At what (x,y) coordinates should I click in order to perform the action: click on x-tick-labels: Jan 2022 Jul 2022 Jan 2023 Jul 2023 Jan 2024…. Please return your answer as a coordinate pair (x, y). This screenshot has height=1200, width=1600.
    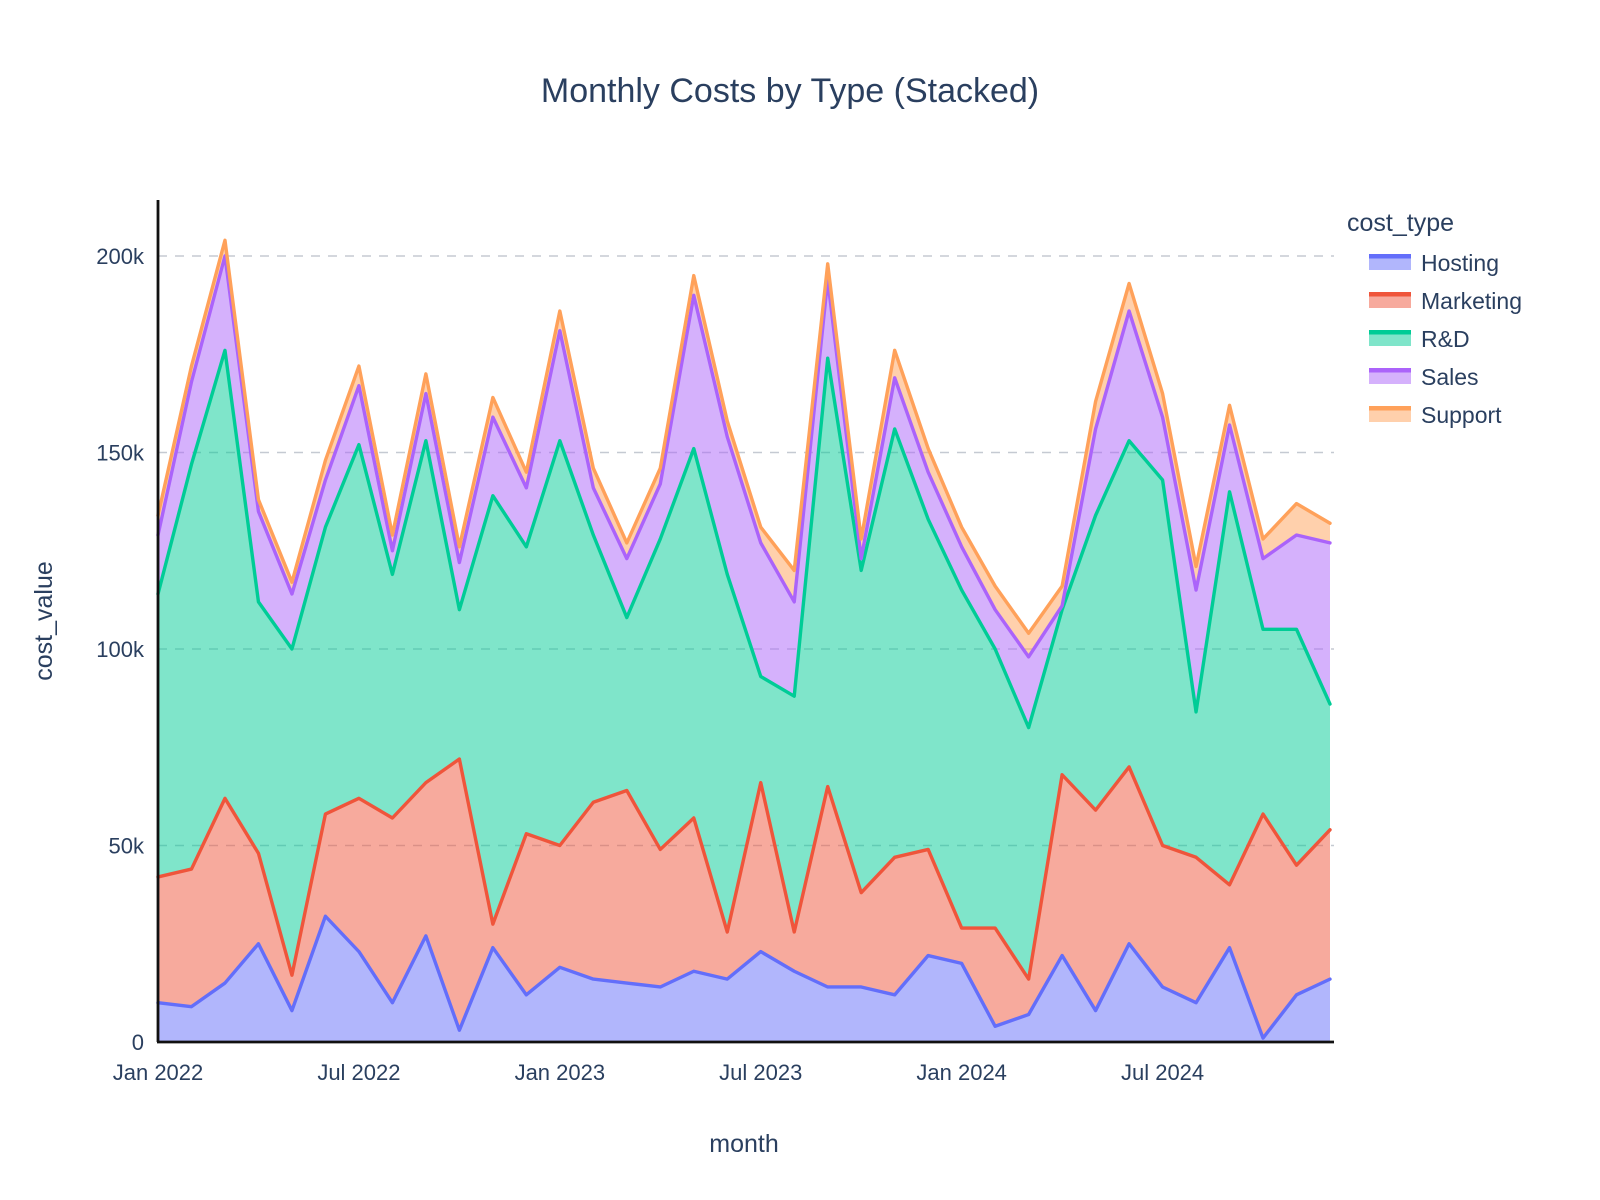
    Looking at the image, I should click on (658, 1072).